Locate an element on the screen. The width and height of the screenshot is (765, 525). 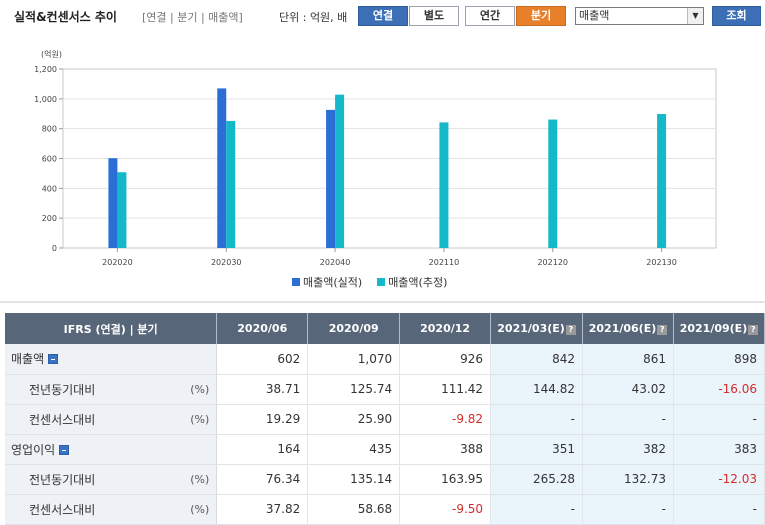
table-cell: 265.28 is located at coordinates (537, 479).